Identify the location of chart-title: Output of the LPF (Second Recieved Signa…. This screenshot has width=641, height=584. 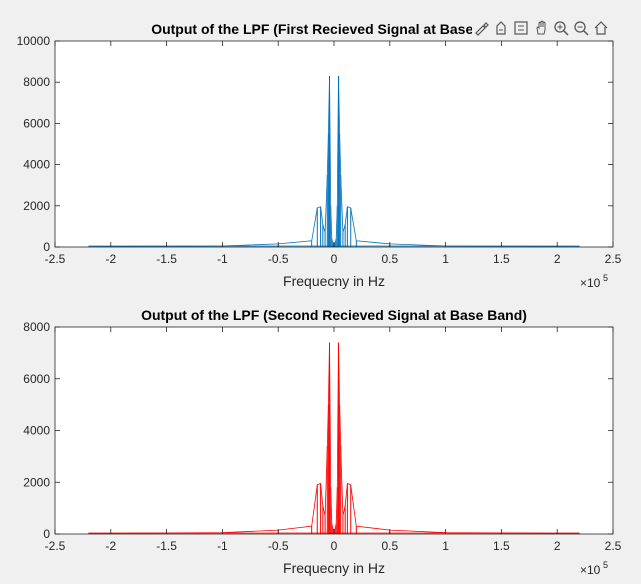
(334, 315).